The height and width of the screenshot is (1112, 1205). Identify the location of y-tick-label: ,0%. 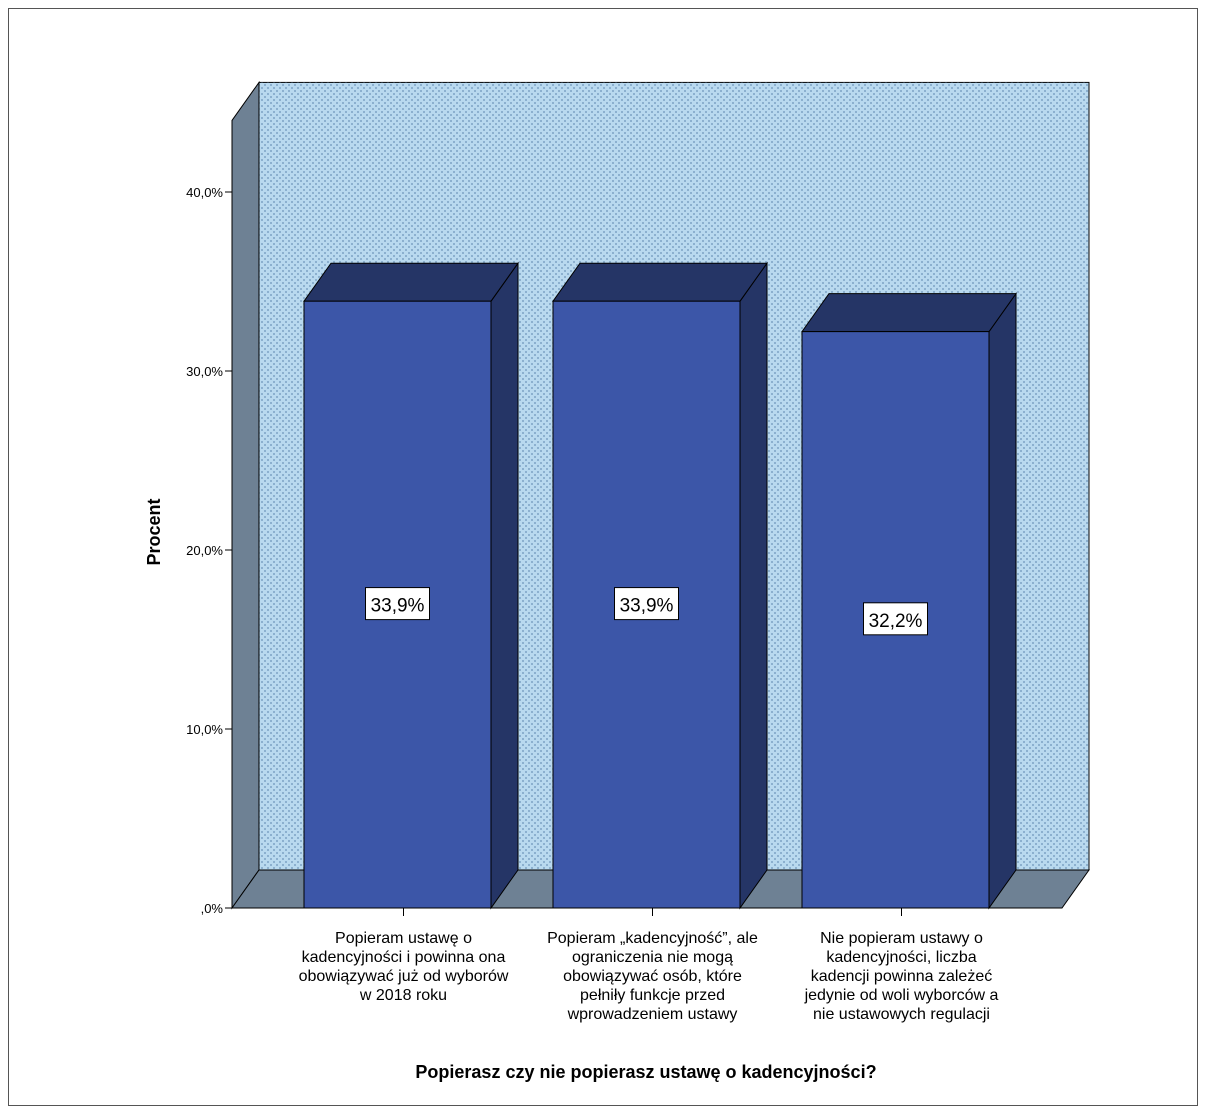
(212, 908).